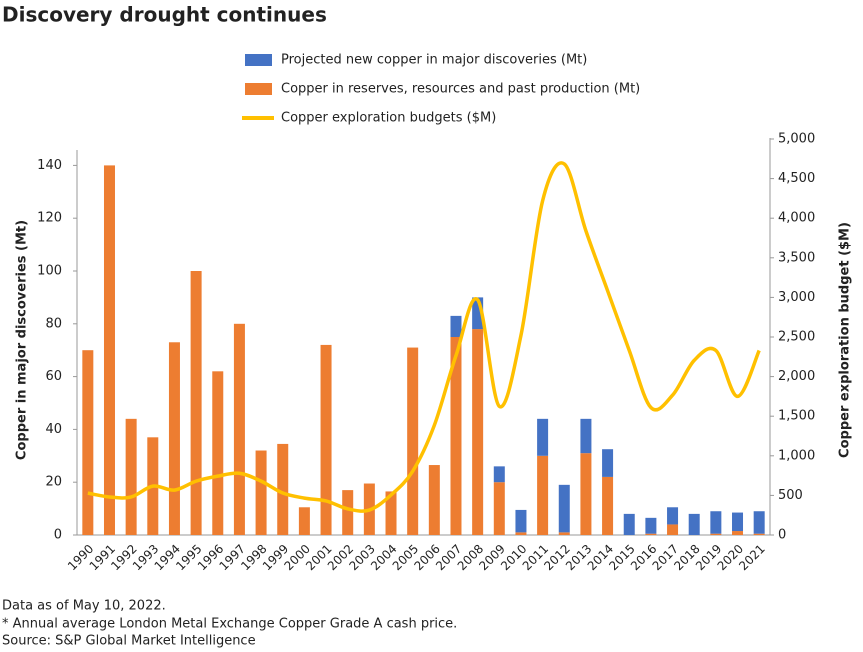 The image size is (863, 652). Describe the element at coordinates (84, 606) in the screenshot. I see `note: Data as of May 10, 2022.` at that location.